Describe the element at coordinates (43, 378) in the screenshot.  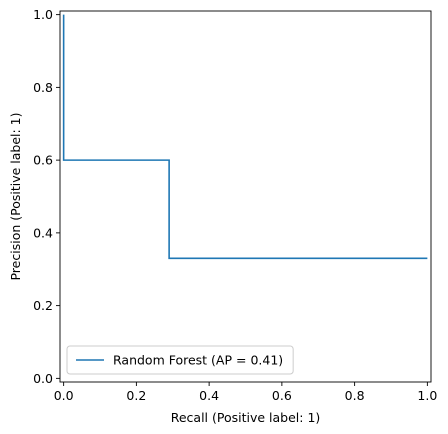
I see `y-tick-label: 0.0` at that location.